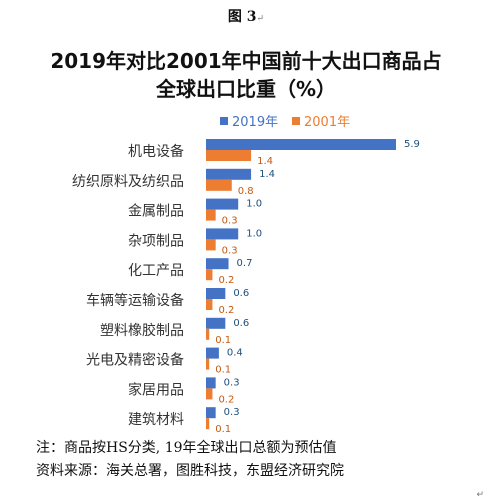 This screenshot has width=492, height=504. I want to click on category-label: 光电及精密设备, so click(135, 360).